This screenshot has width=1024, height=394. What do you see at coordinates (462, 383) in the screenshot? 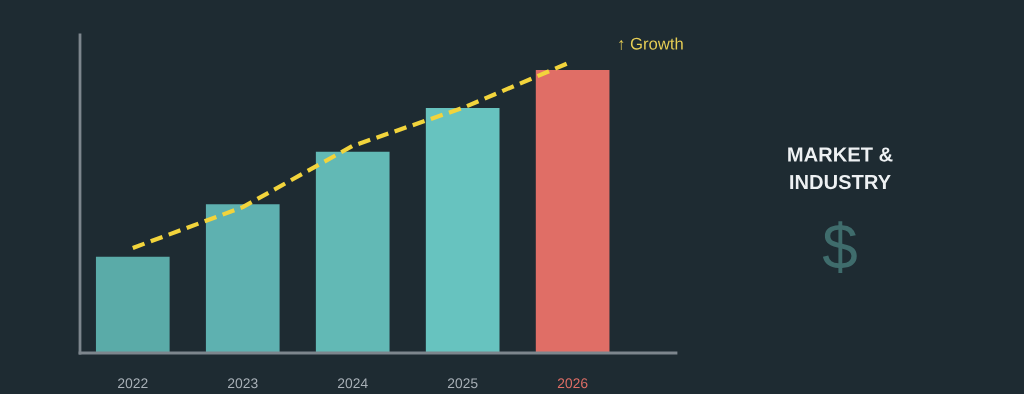
I see `x-tick-label: 2025` at bounding box center [462, 383].